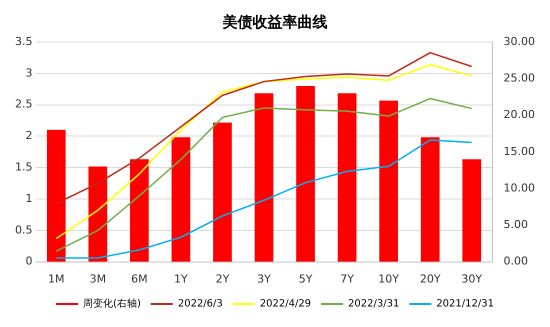 The width and height of the screenshot is (550, 327). Describe the element at coordinates (471, 279) in the screenshot. I see `x-tick-label: 30Y` at that location.